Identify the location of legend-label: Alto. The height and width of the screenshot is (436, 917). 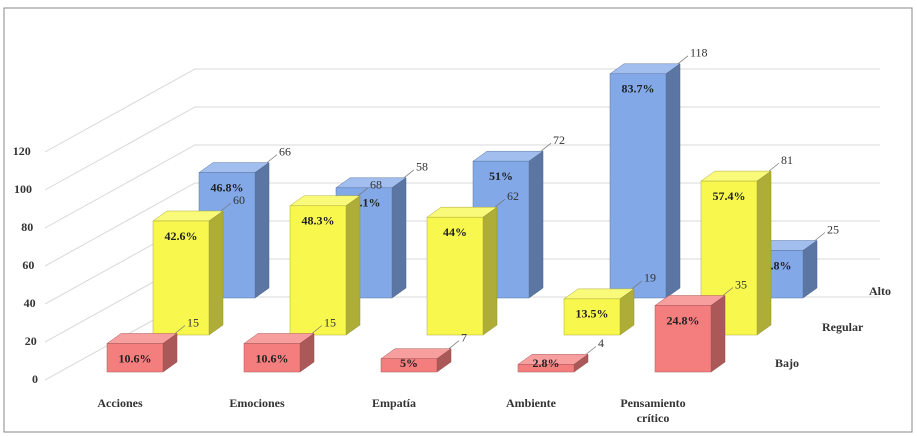
(880, 291).